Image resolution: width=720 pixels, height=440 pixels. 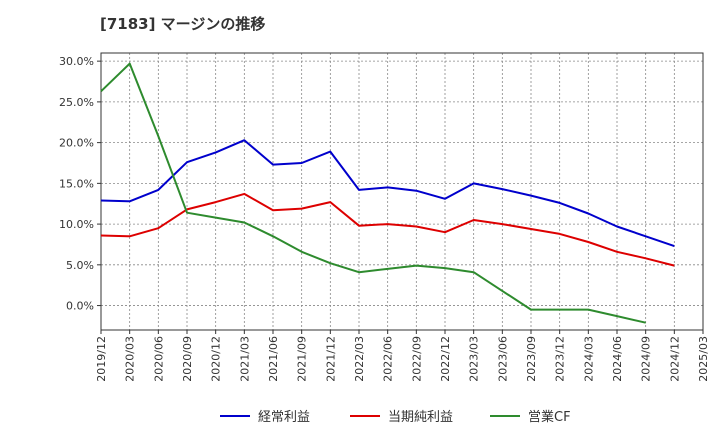 What do you see at coordinates (445, 359) in the screenshot?
I see `x-tick-label: 2022/12` at bounding box center [445, 359].